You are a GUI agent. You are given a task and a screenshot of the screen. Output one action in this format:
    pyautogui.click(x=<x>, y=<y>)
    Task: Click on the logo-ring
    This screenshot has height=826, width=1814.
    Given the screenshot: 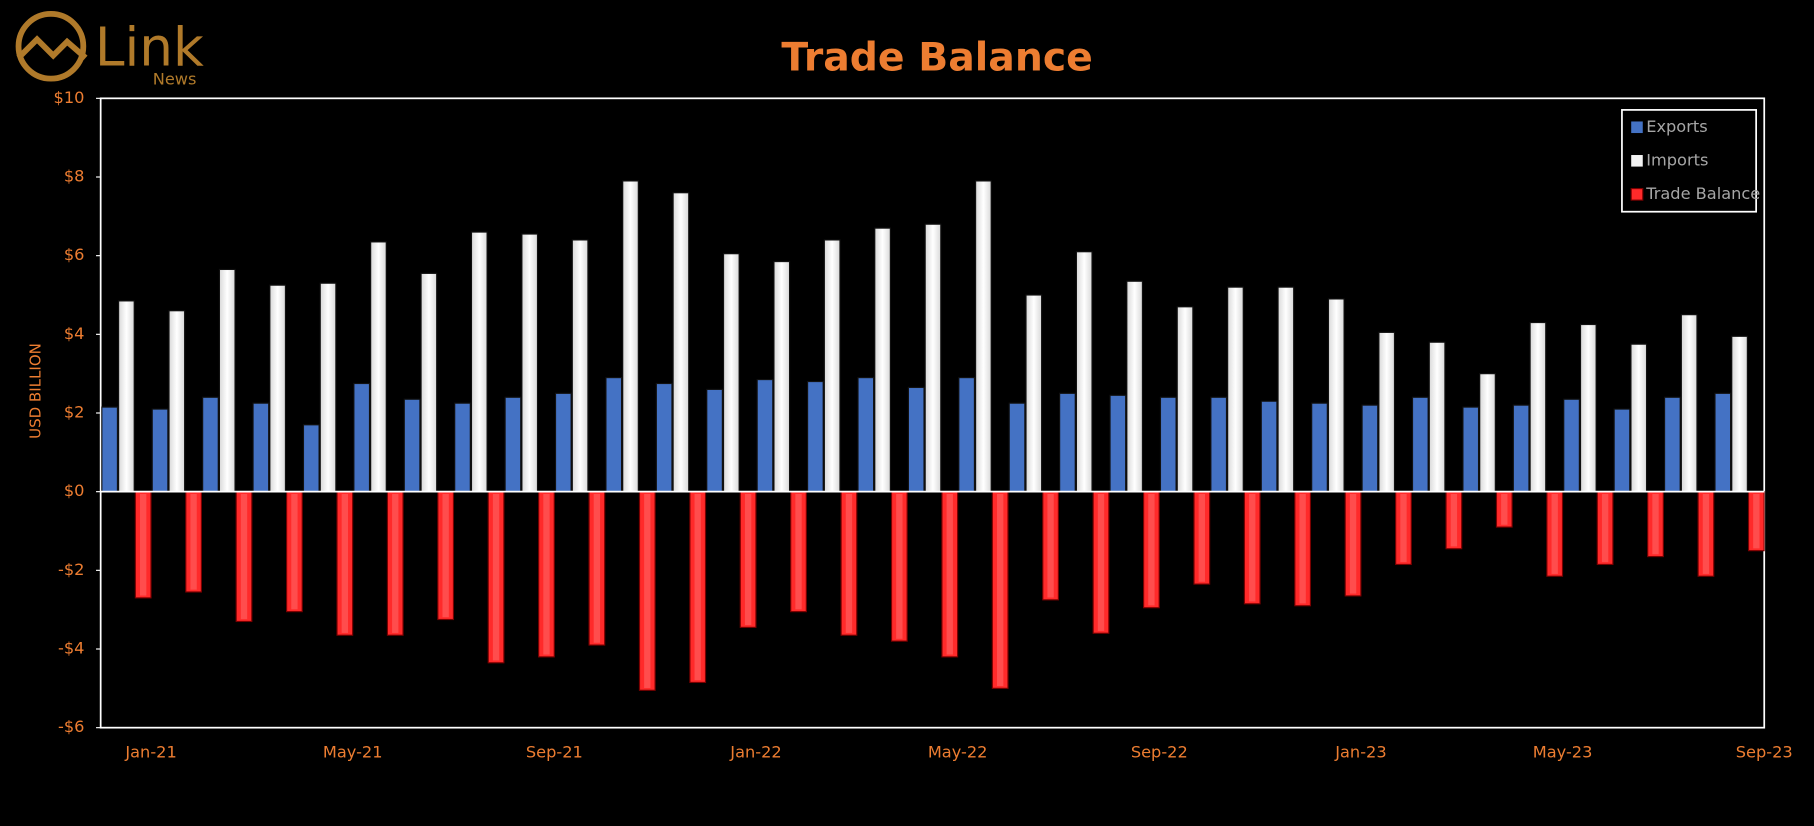 What is the action you would take?
    pyautogui.click(x=51, y=46)
    